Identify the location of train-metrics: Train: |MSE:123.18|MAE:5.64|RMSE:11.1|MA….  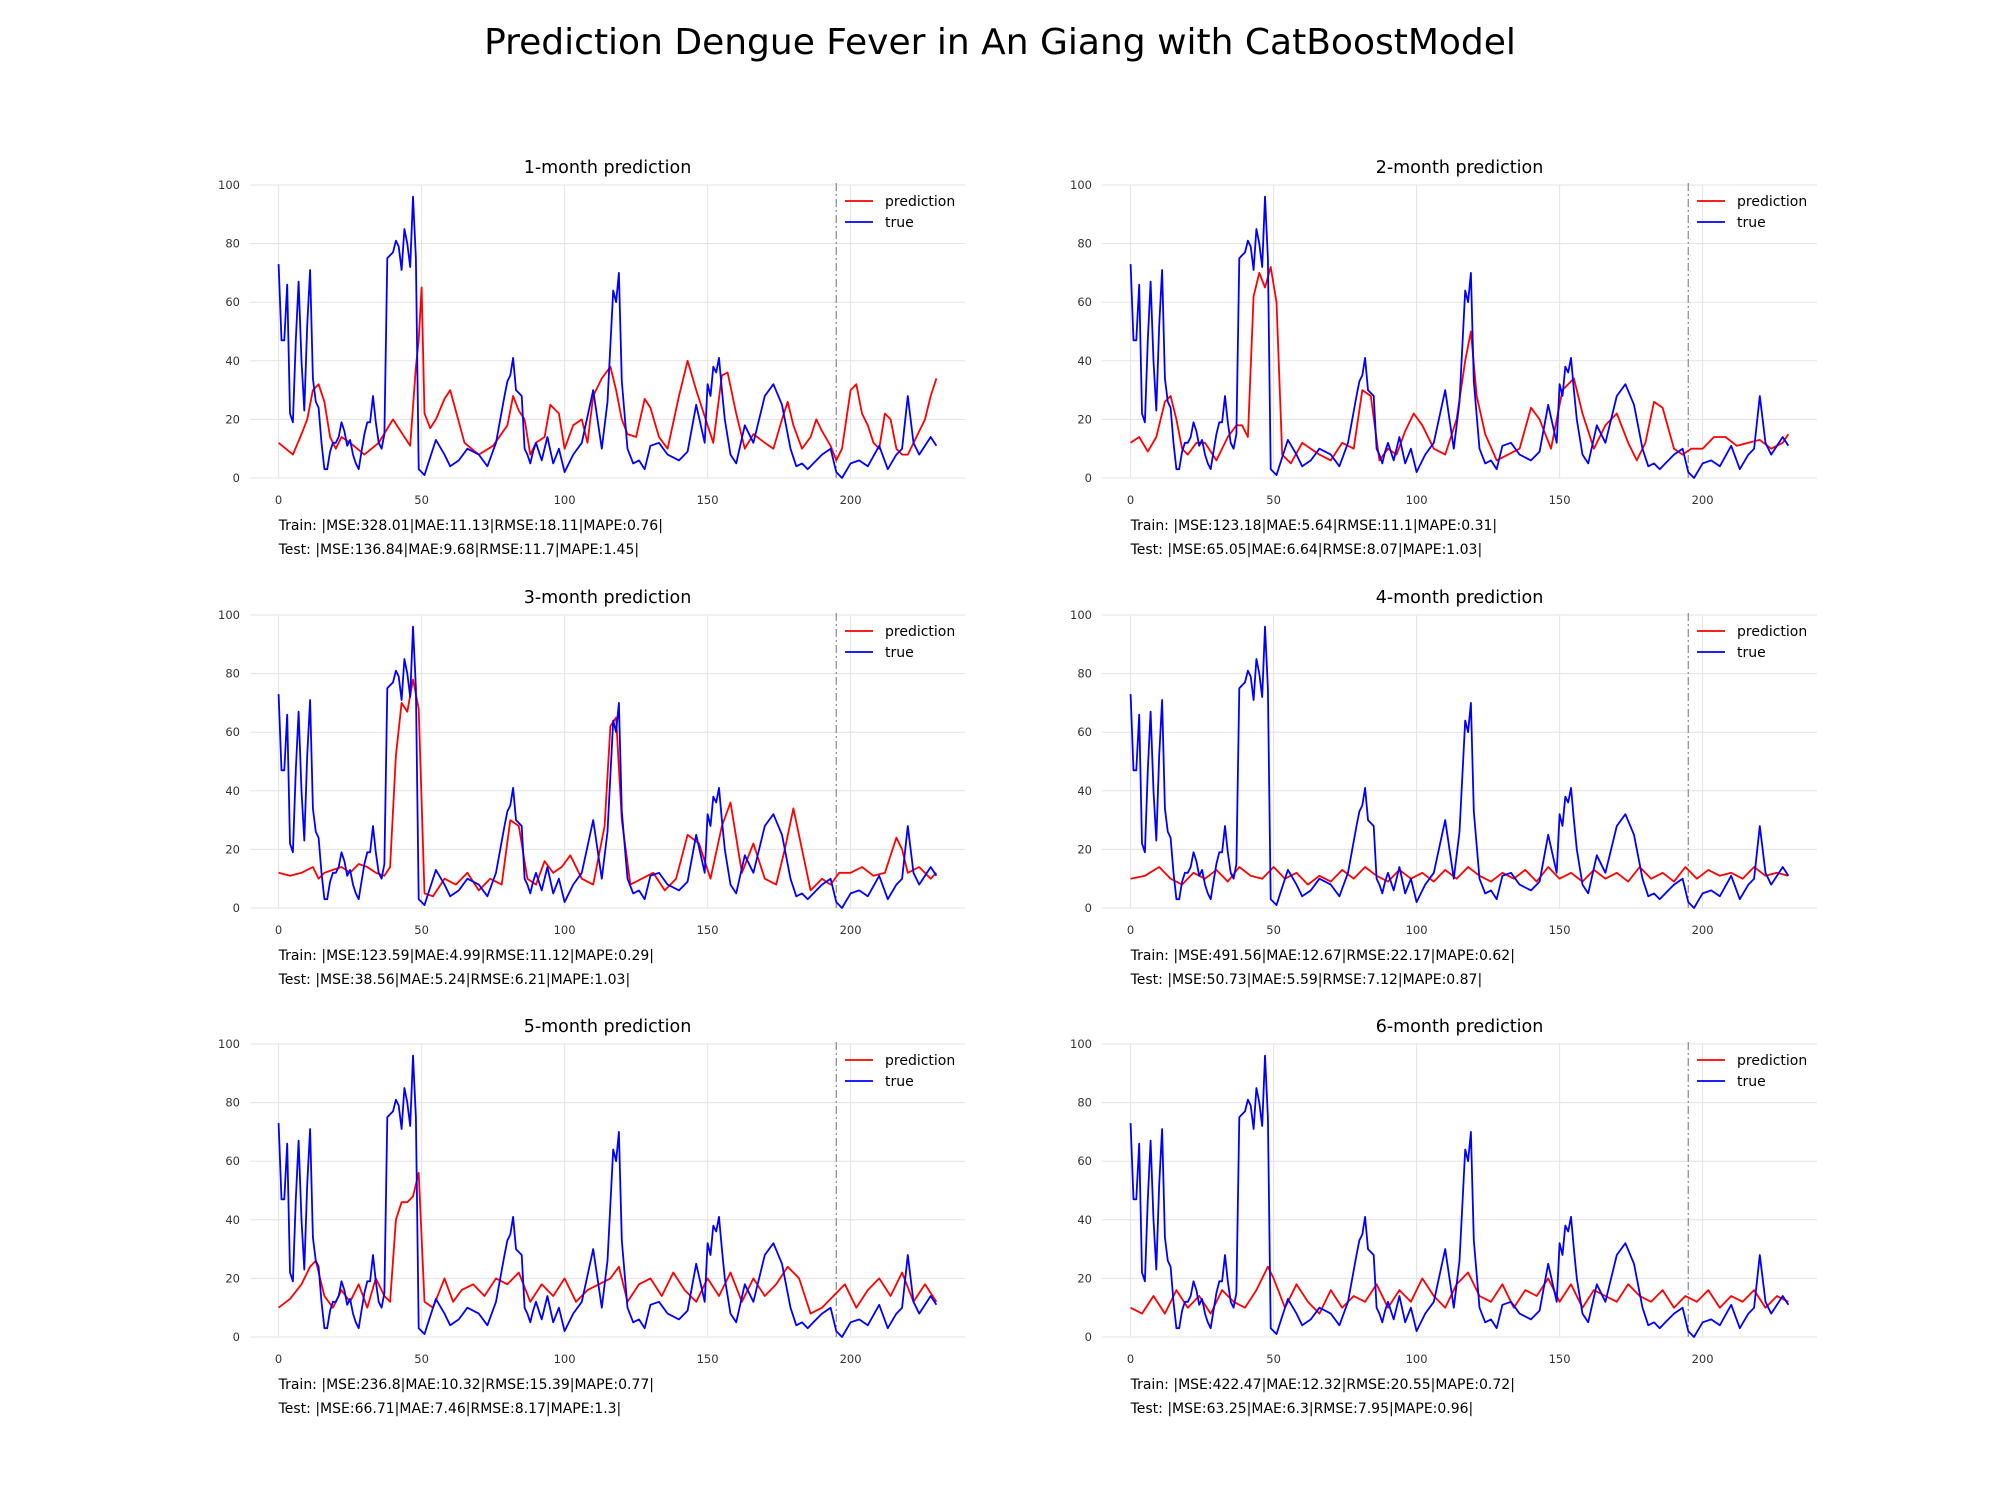
(1314, 526).